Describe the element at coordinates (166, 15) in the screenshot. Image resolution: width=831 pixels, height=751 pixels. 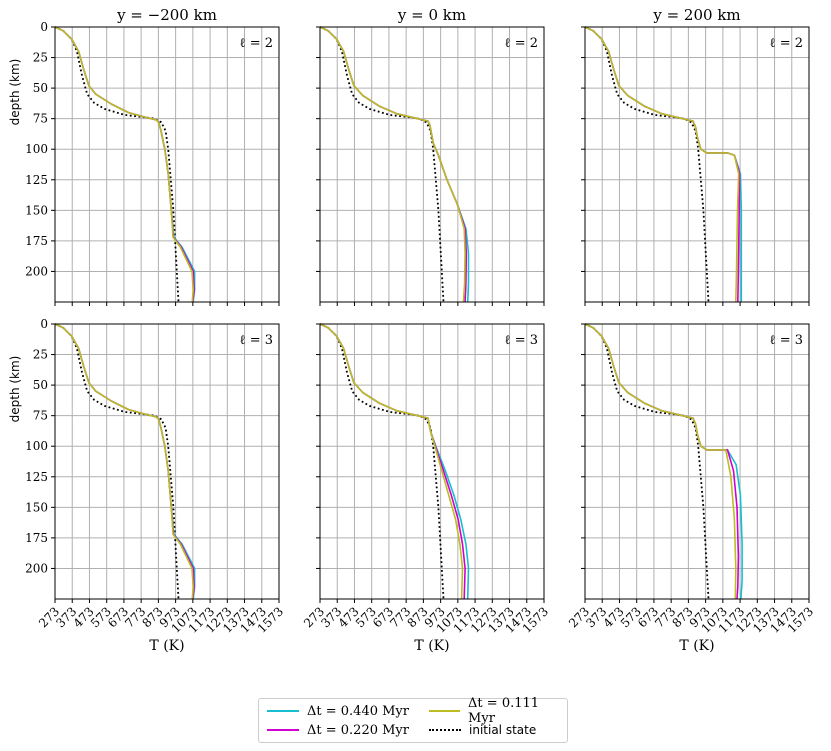
I see `column-title: y = −200 km` at that location.